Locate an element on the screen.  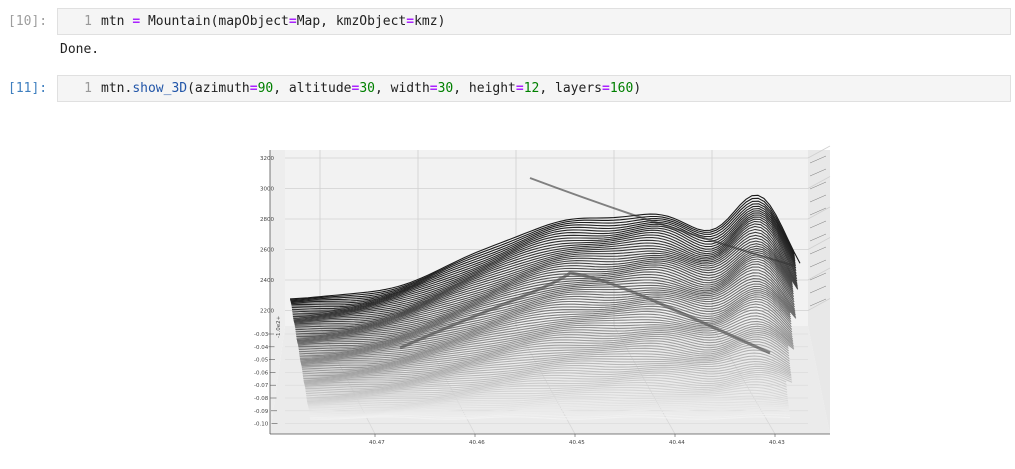
code-token: mtn is located at coordinates (117, 21).